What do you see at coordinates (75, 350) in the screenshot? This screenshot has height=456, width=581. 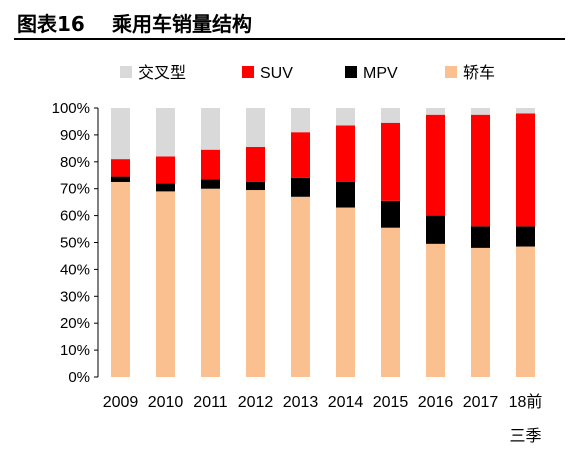 I see `y-tick-label-1: 10%` at bounding box center [75, 350].